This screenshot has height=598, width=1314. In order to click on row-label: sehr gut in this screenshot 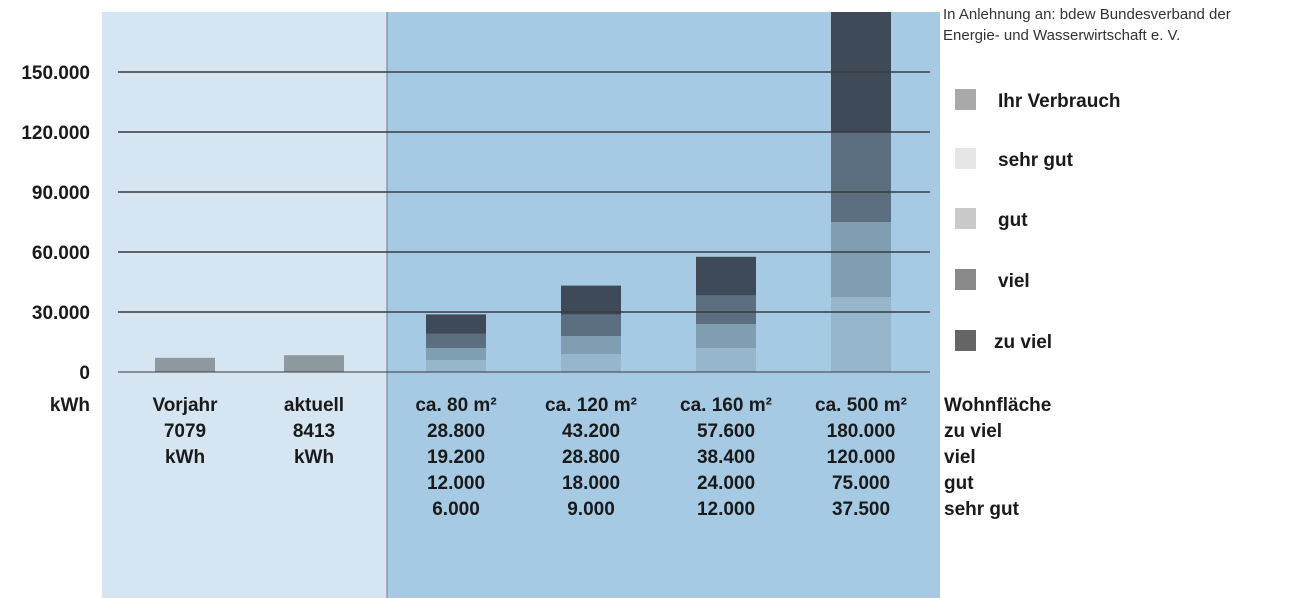, I will do `click(982, 509)`.